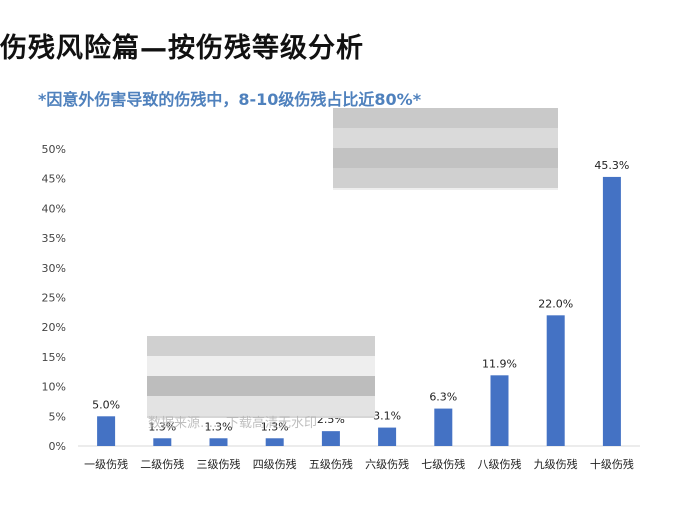  I want to click on category-label: 二级伤残, so click(162, 464).